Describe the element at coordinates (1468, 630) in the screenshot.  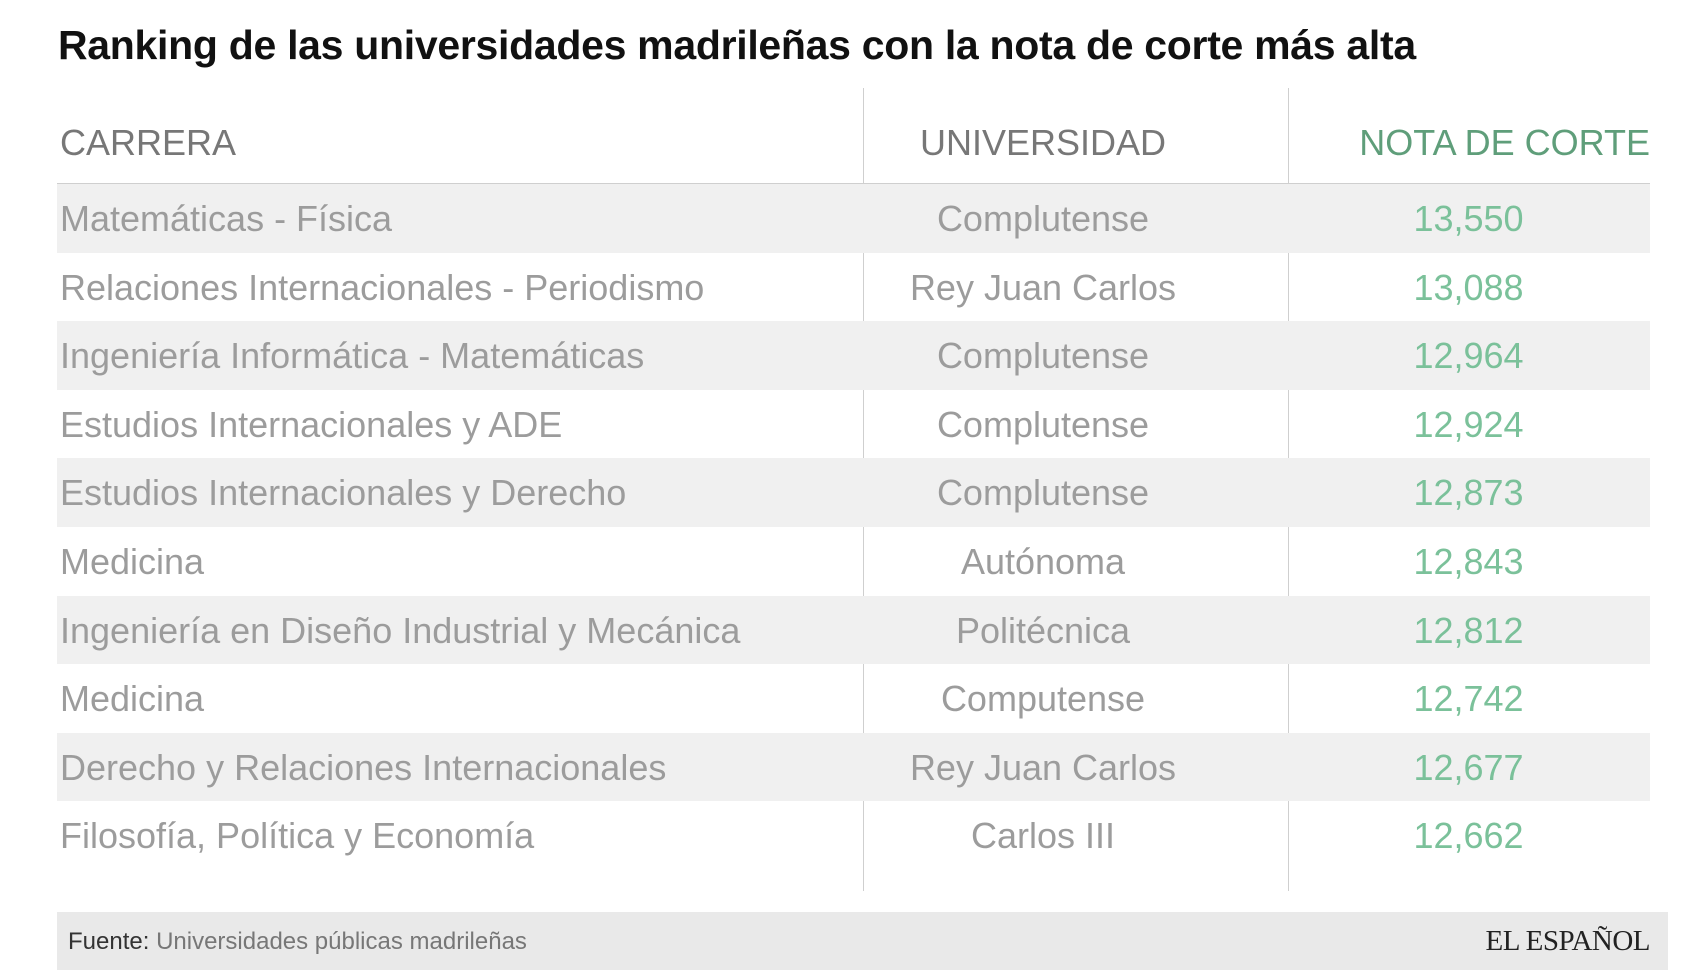
I see `cell-nota-de-corte: 12,812` at that location.